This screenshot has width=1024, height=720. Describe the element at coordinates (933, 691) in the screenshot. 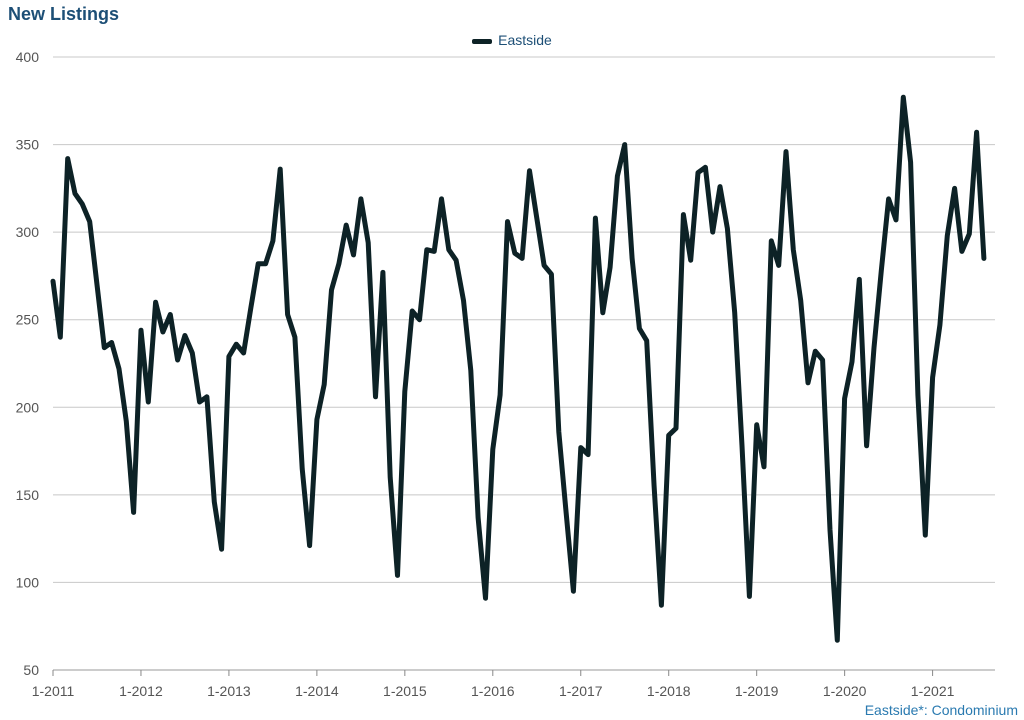

I see `x-tick-label: 1-2021` at that location.